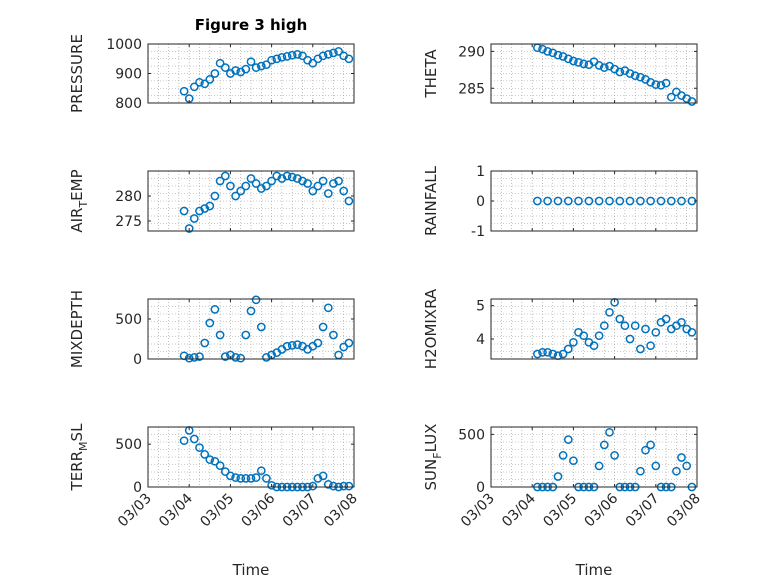 The image size is (778, 583). I want to click on x-tick-label: 03/07, so click(643, 511).